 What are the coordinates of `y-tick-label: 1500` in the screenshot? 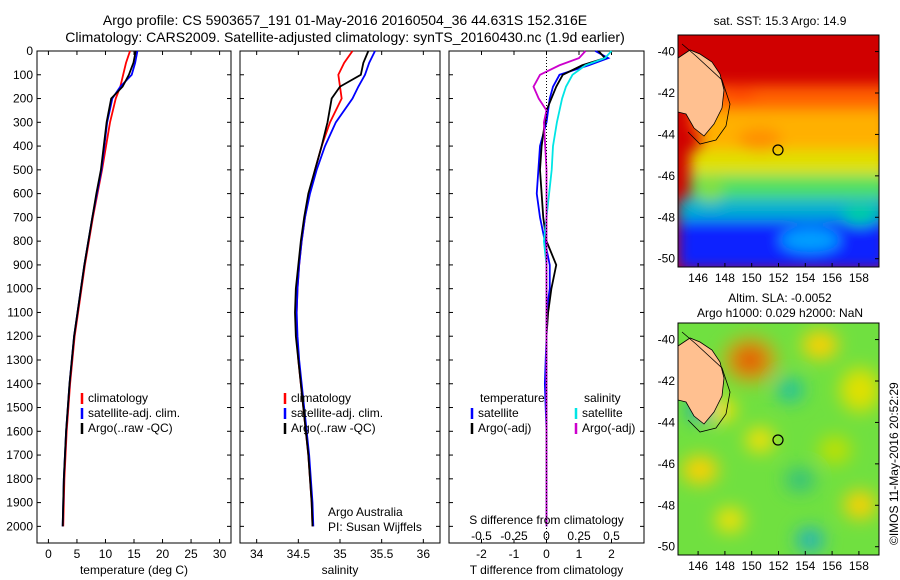 It's located at (19, 408).